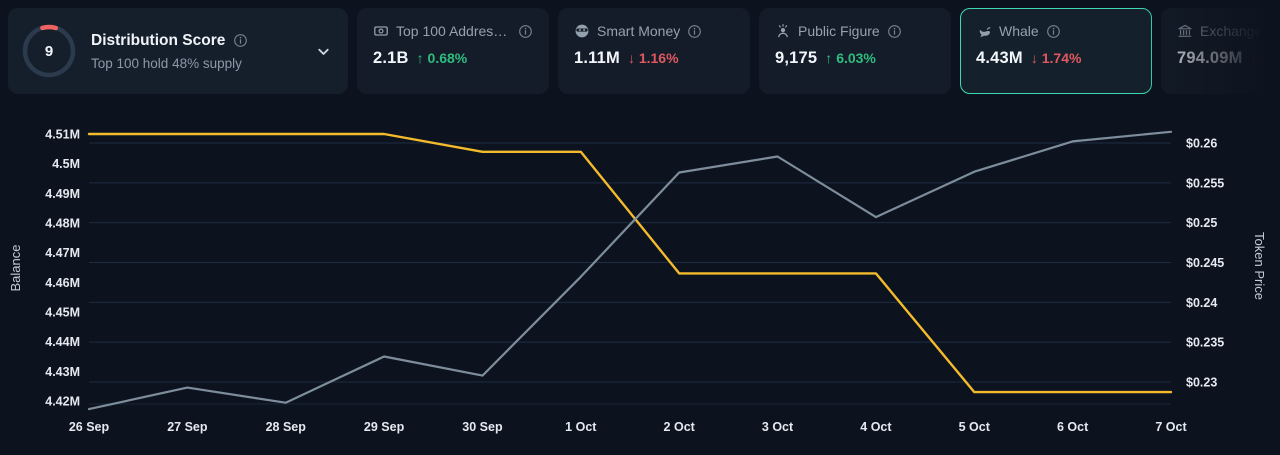  Describe the element at coordinates (1205, 263) in the screenshot. I see `right-axis-tick-label: $0.245` at that location.